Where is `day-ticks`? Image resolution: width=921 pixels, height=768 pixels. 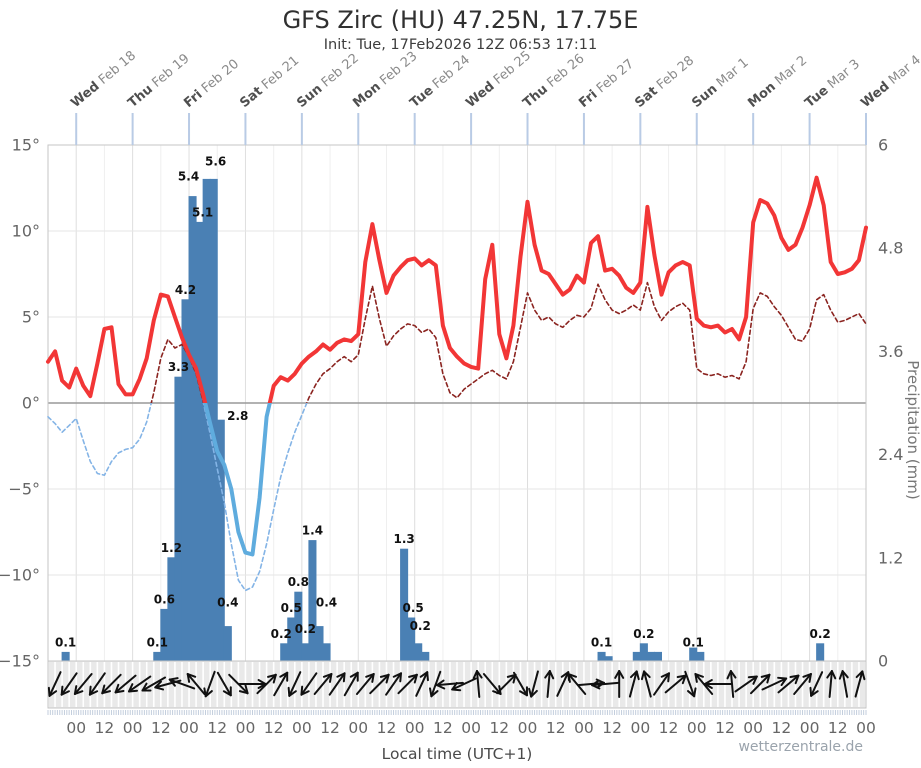
day-ticks is located at coordinates (471, 129).